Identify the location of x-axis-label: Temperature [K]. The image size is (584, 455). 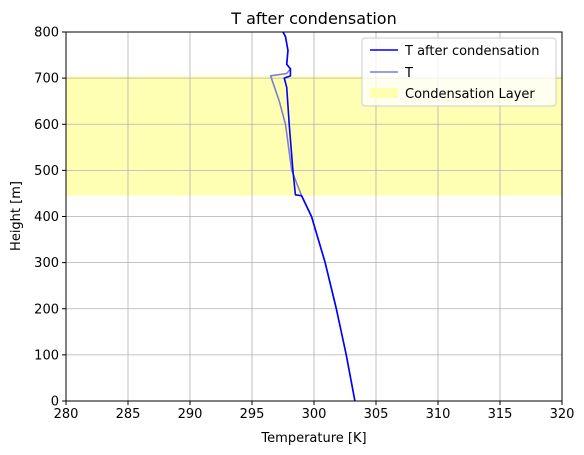
(313, 438).